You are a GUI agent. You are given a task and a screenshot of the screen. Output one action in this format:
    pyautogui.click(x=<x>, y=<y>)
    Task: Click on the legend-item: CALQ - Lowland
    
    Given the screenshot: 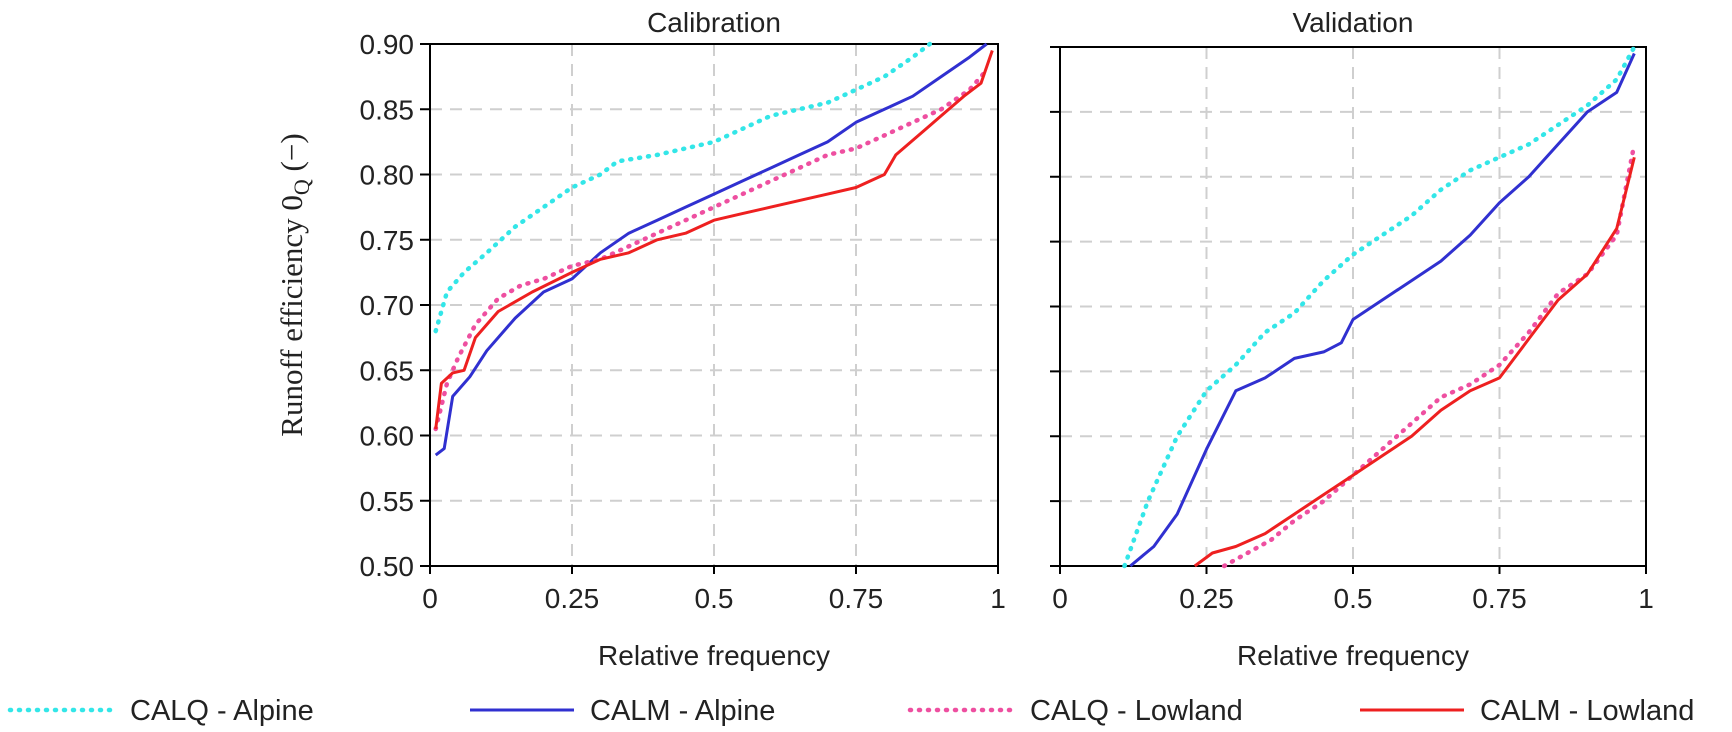 What is the action you would take?
    pyautogui.click(x=1075, y=711)
    